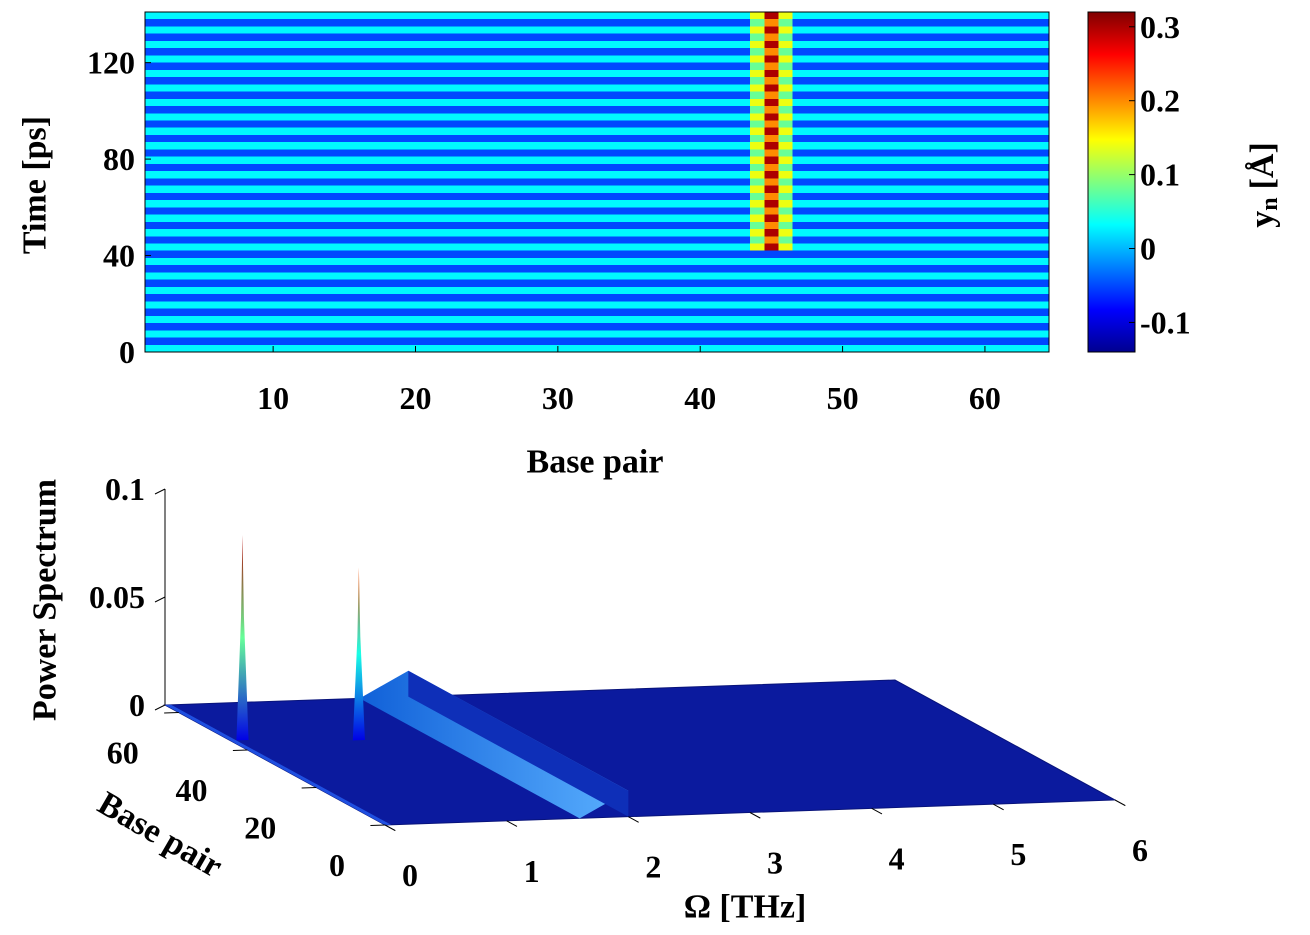  Describe the element at coordinates (358, 654) in the screenshot. I see `peak` at that location.